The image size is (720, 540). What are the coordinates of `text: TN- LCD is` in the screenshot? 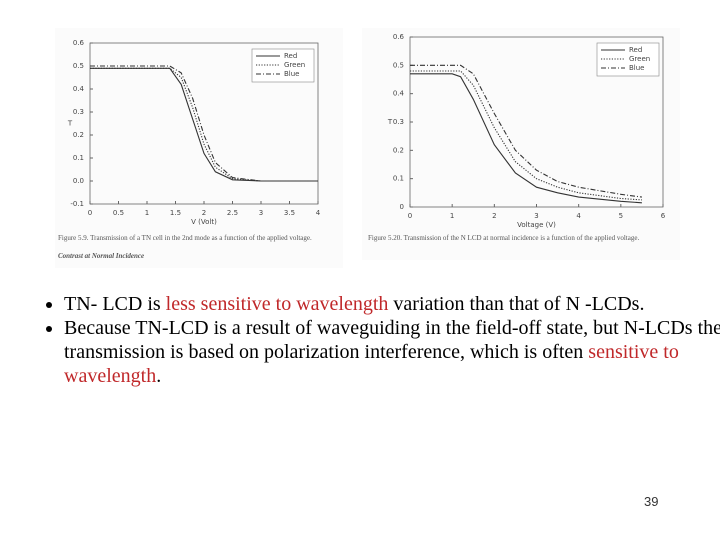 It's located at (115, 304).